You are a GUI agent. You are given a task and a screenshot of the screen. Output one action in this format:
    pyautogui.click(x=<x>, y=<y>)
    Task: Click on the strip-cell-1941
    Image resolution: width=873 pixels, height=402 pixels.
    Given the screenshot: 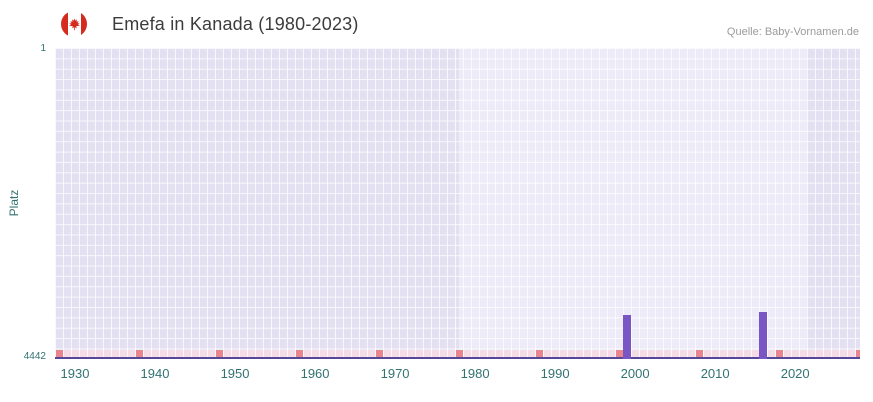 What is the action you would take?
    pyautogui.click(x=163, y=353)
    